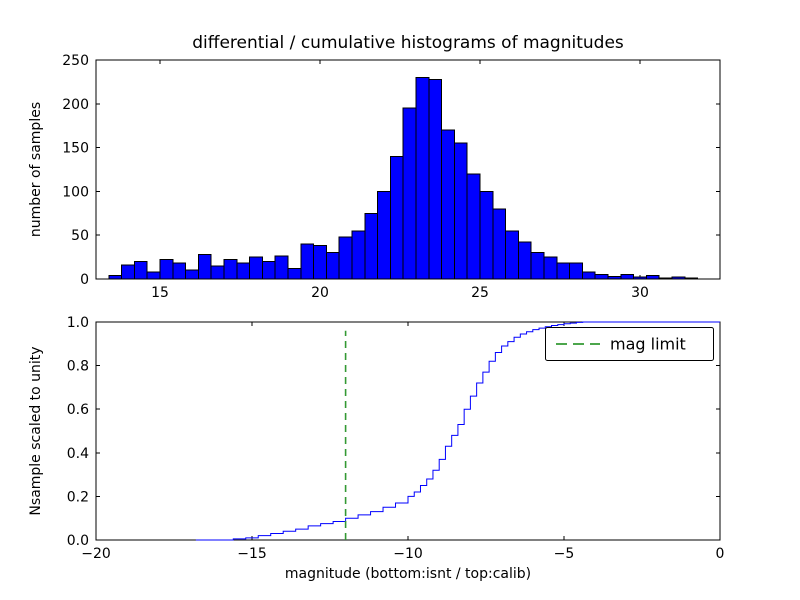 The image size is (800, 600). I want to click on y-tick-label: 250, so click(75, 61).